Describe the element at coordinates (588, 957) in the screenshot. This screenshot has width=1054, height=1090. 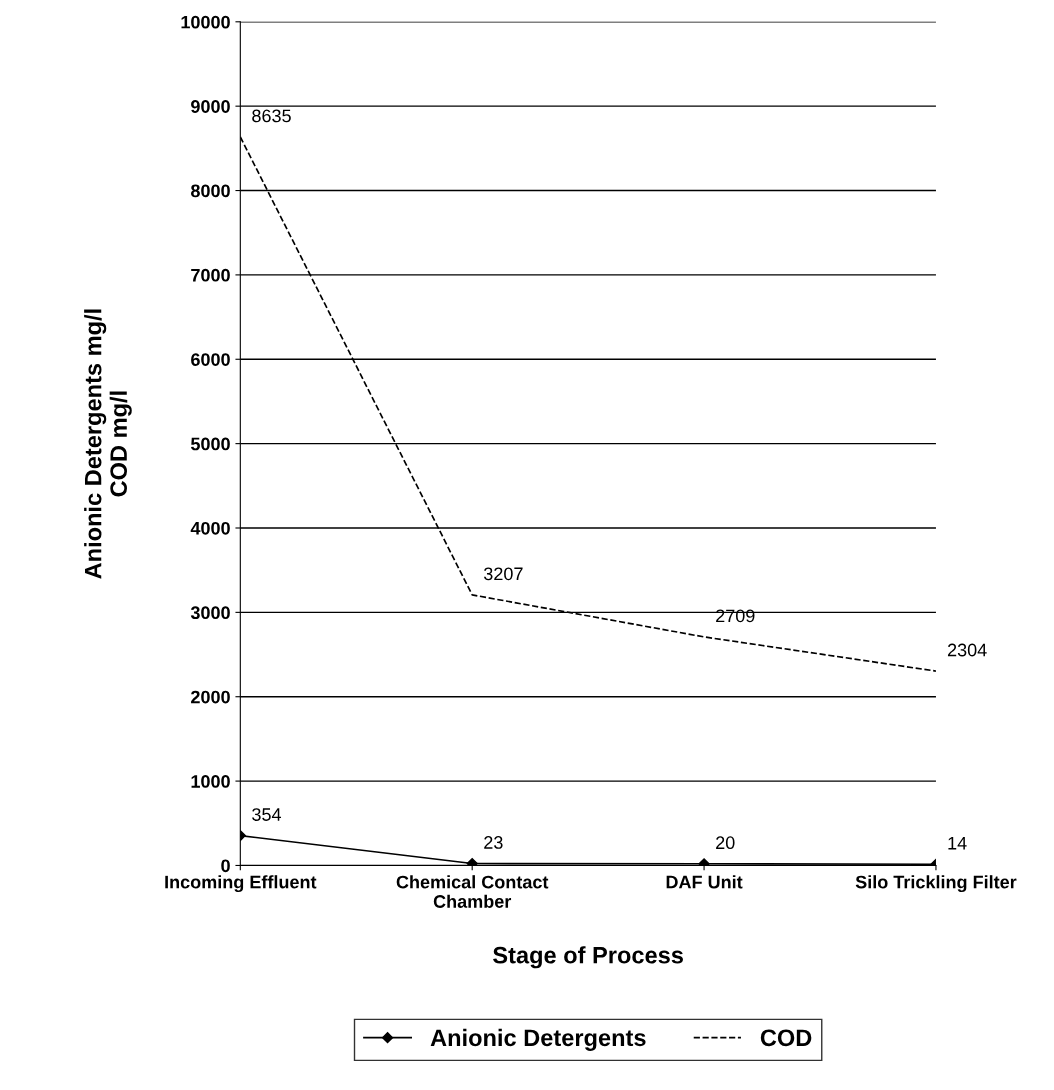
I see `x-axis-title: Stage of Process` at that location.